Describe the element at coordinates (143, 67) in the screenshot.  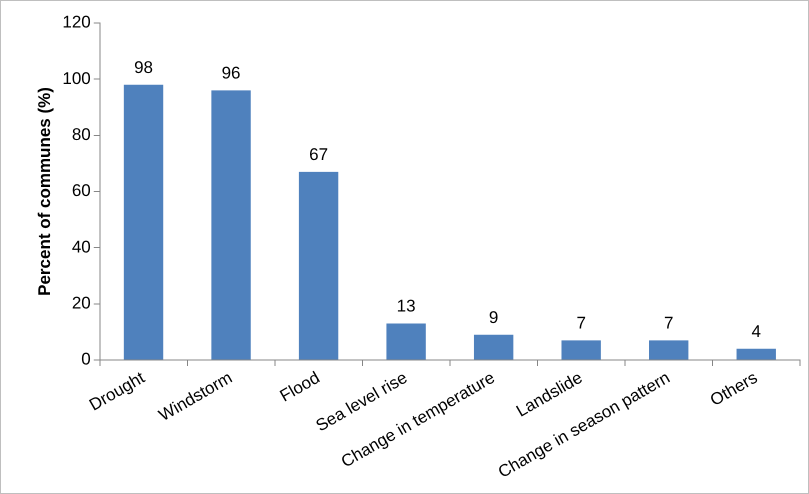
I see `data-label: 98` at that location.